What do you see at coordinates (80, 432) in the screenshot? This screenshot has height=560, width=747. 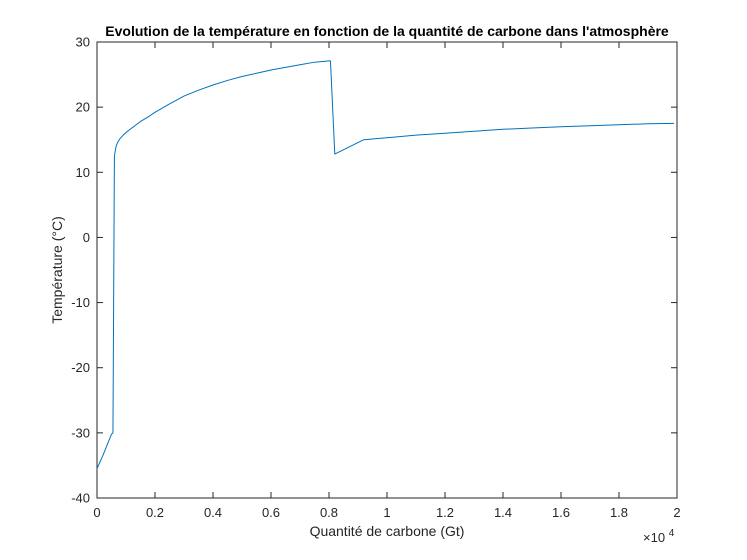 I see `y-tick-label: -30` at bounding box center [80, 432].